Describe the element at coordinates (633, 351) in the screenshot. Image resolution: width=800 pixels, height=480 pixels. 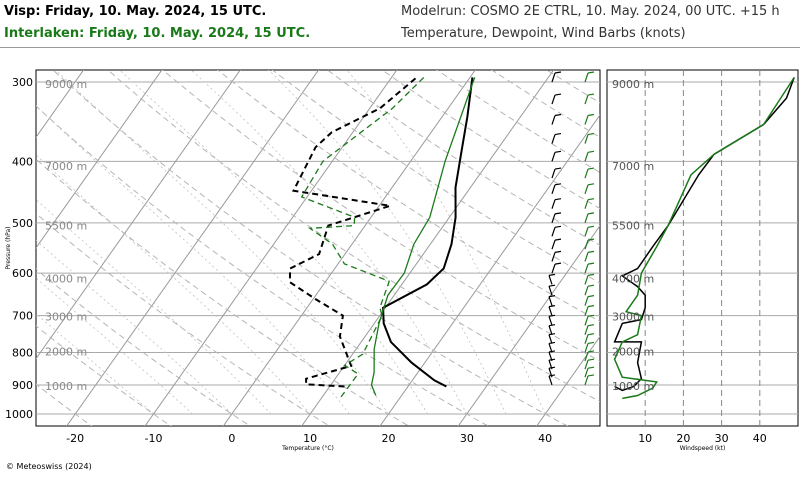
I see `wind-altitude-label: 2000 m` at that location.